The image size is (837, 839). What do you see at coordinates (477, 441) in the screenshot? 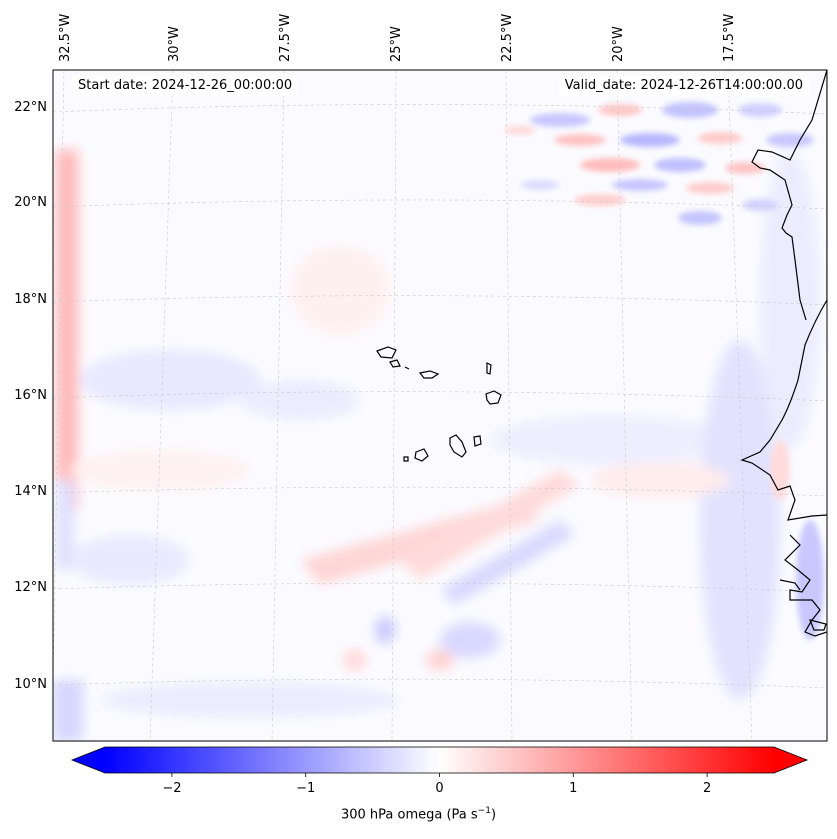
I see `island-maio` at bounding box center [477, 441].